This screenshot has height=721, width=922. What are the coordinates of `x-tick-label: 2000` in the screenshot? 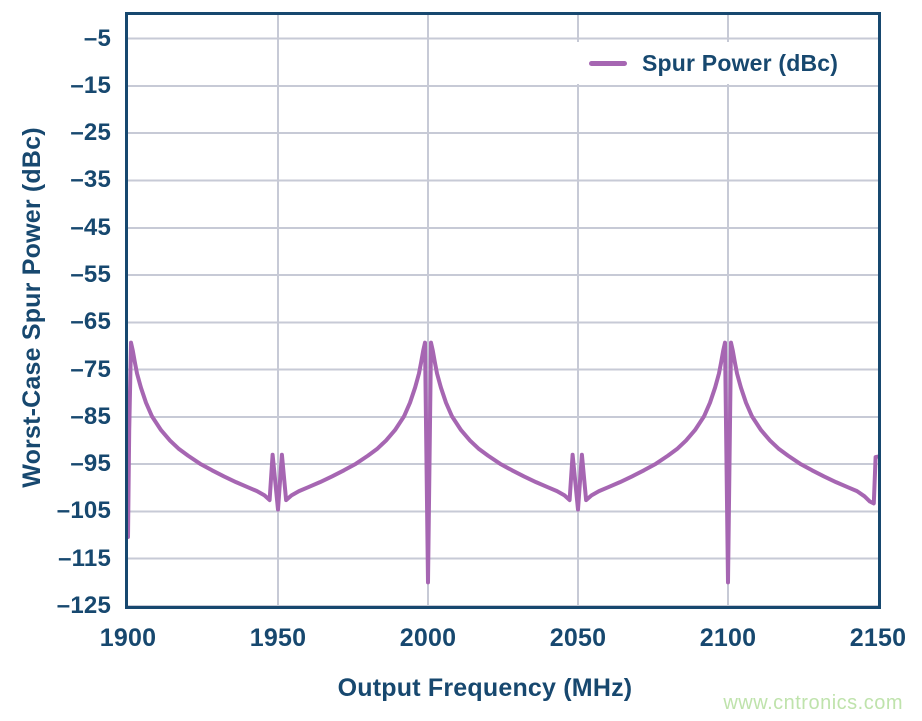 It's located at (428, 638).